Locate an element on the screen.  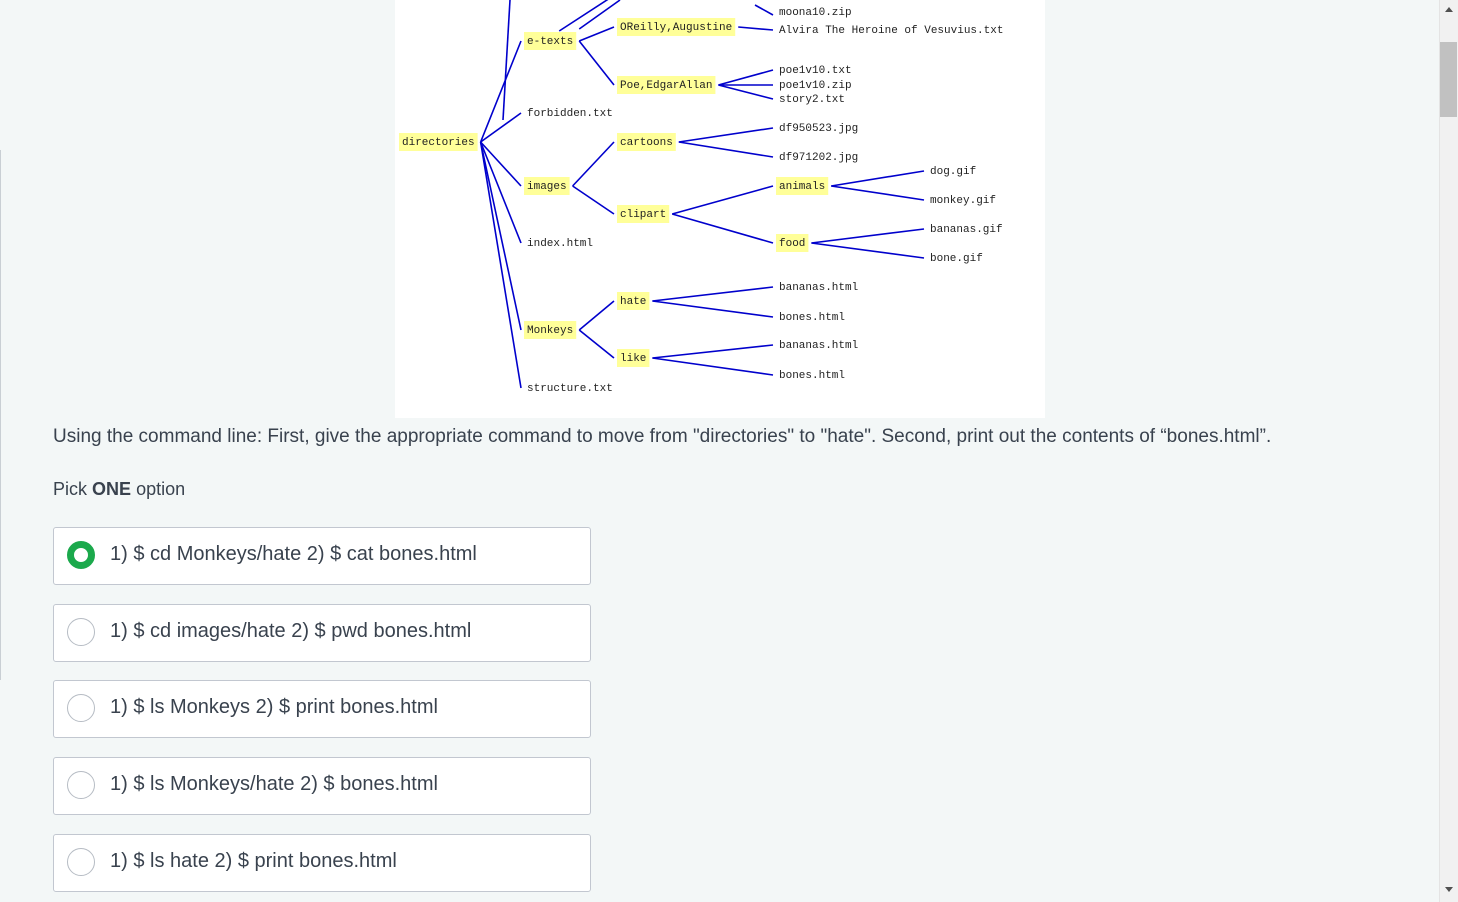
directory-label: OReilly,Augustine is located at coordinates (676, 28).